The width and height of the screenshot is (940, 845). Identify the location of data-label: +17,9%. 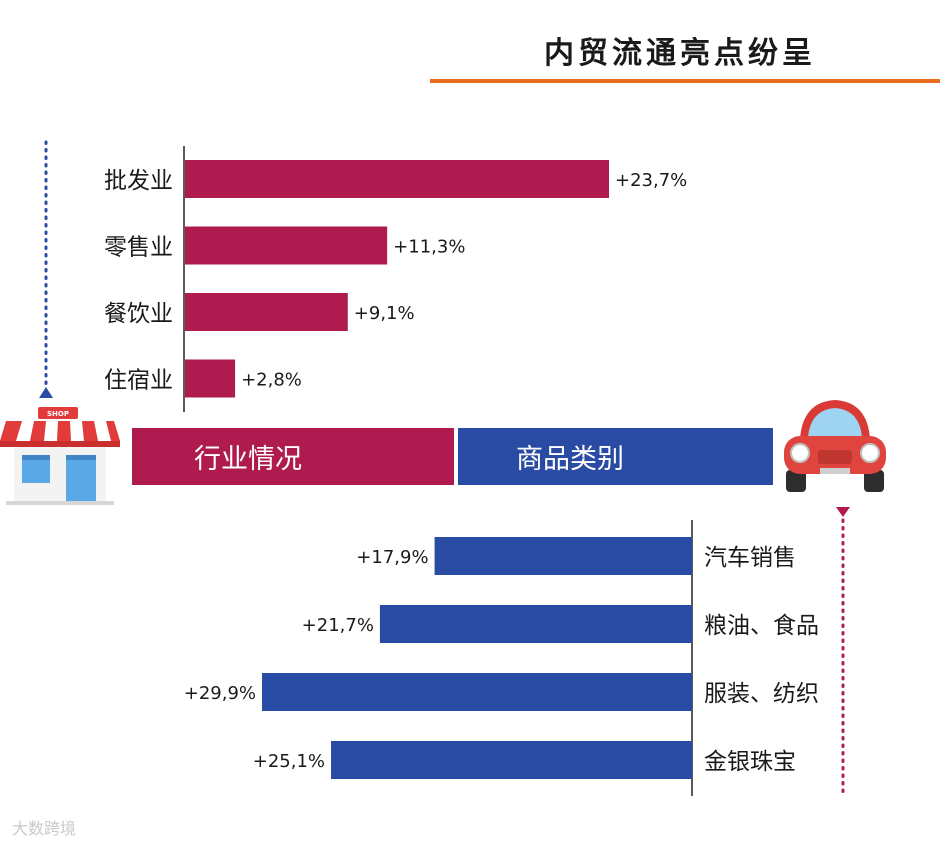
(392, 557).